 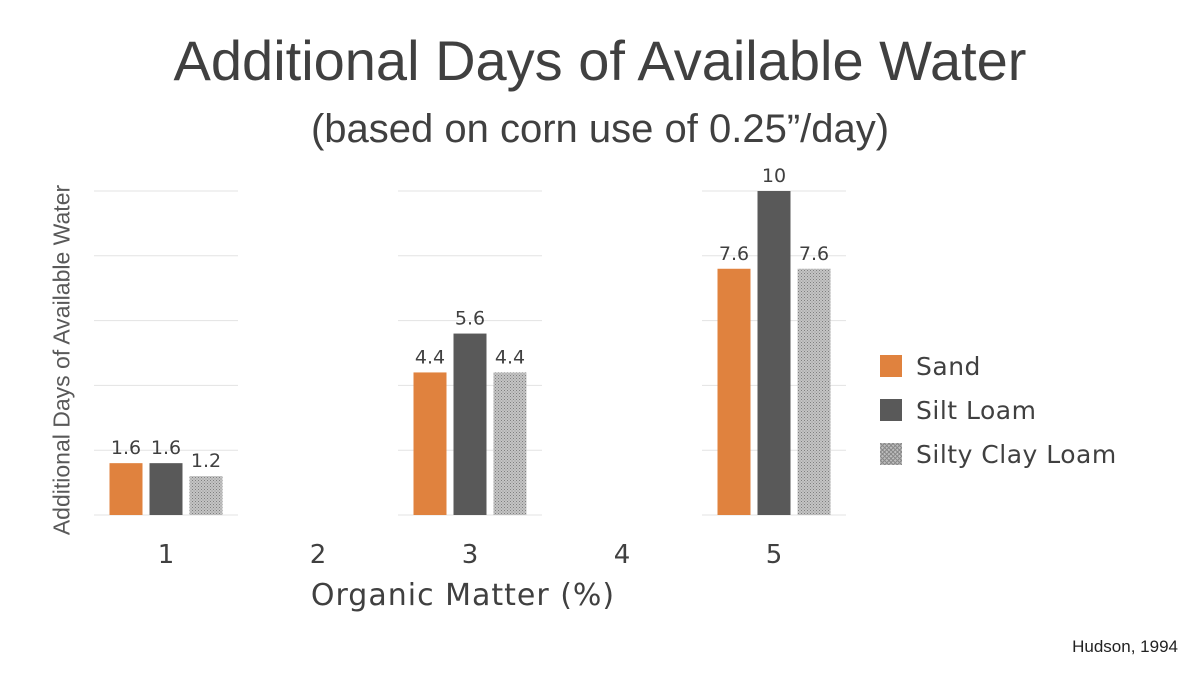 What do you see at coordinates (318, 555) in the screenshot?
I see `x-tick-2: 2` at bounding box center [318, 555].